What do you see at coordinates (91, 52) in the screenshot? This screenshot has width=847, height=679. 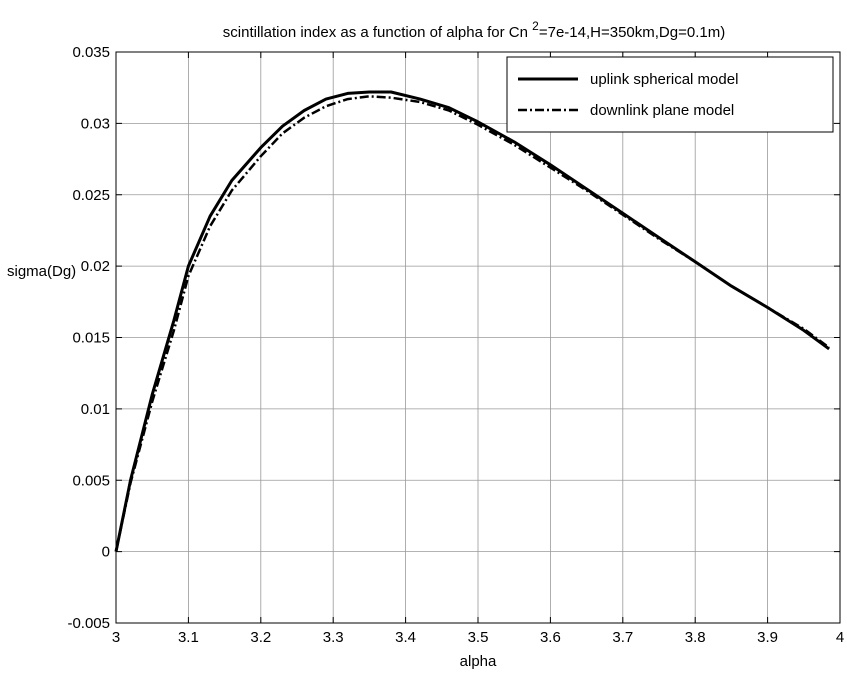 I see `y-tick-label: 0.035` at bounding box center [91, 52].